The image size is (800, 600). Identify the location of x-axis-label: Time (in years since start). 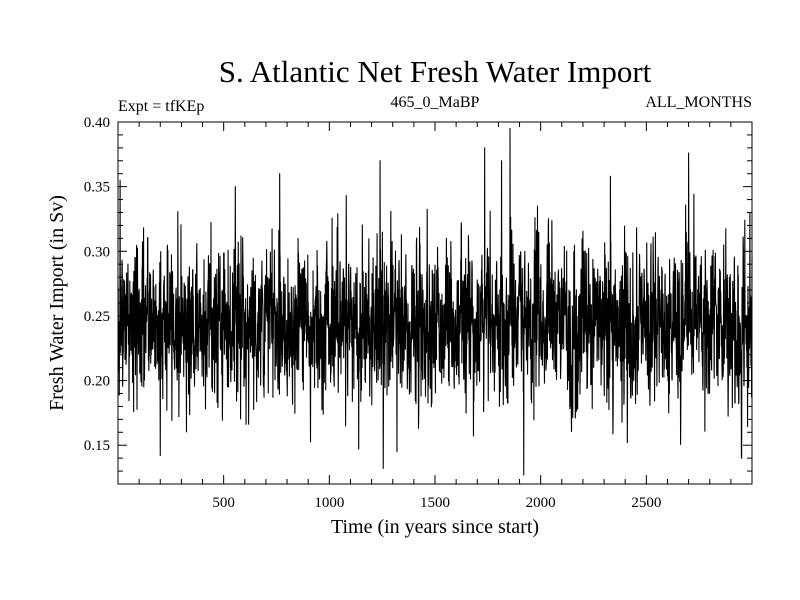
(435, 527).